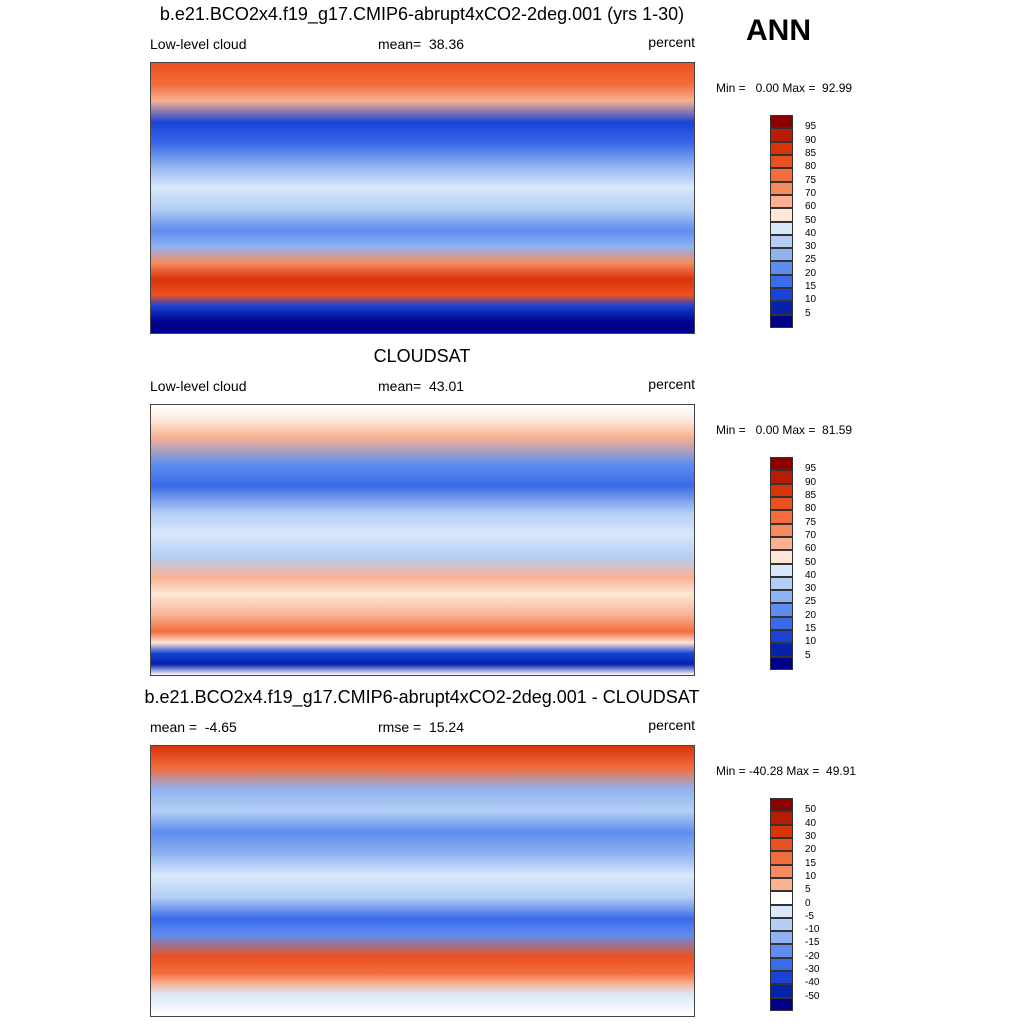 The image size is (1024, 1024). Describe the element at coordinates (812, 983) in the screenshot. I see `colorbar-label: -40` at that location.